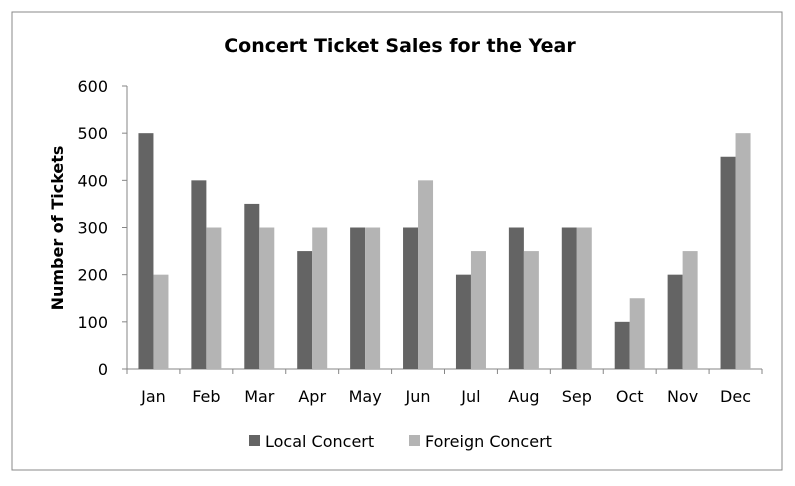  Describe the element at coordinates (630, 396) in the screenshot. I see `x-tick-label: Oct` at that location.